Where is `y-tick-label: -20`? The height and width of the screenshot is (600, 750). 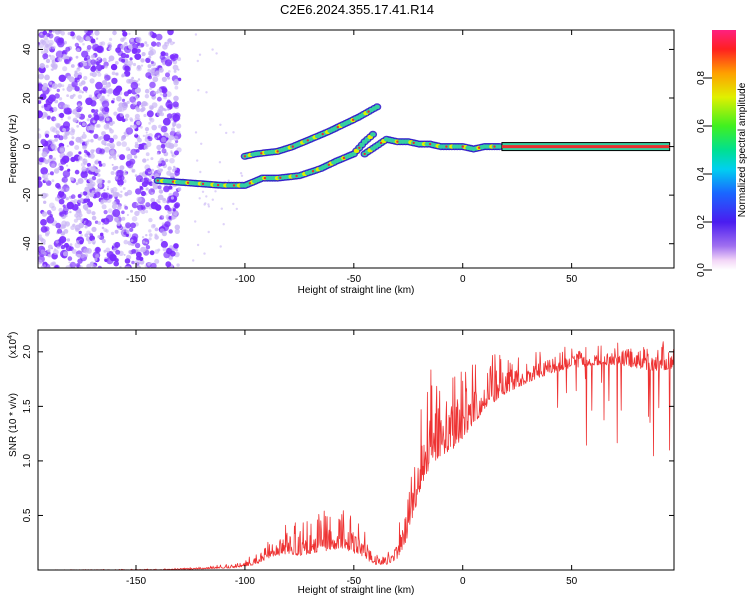
y-tick-label: -20 is located at coordinates (27, 194).